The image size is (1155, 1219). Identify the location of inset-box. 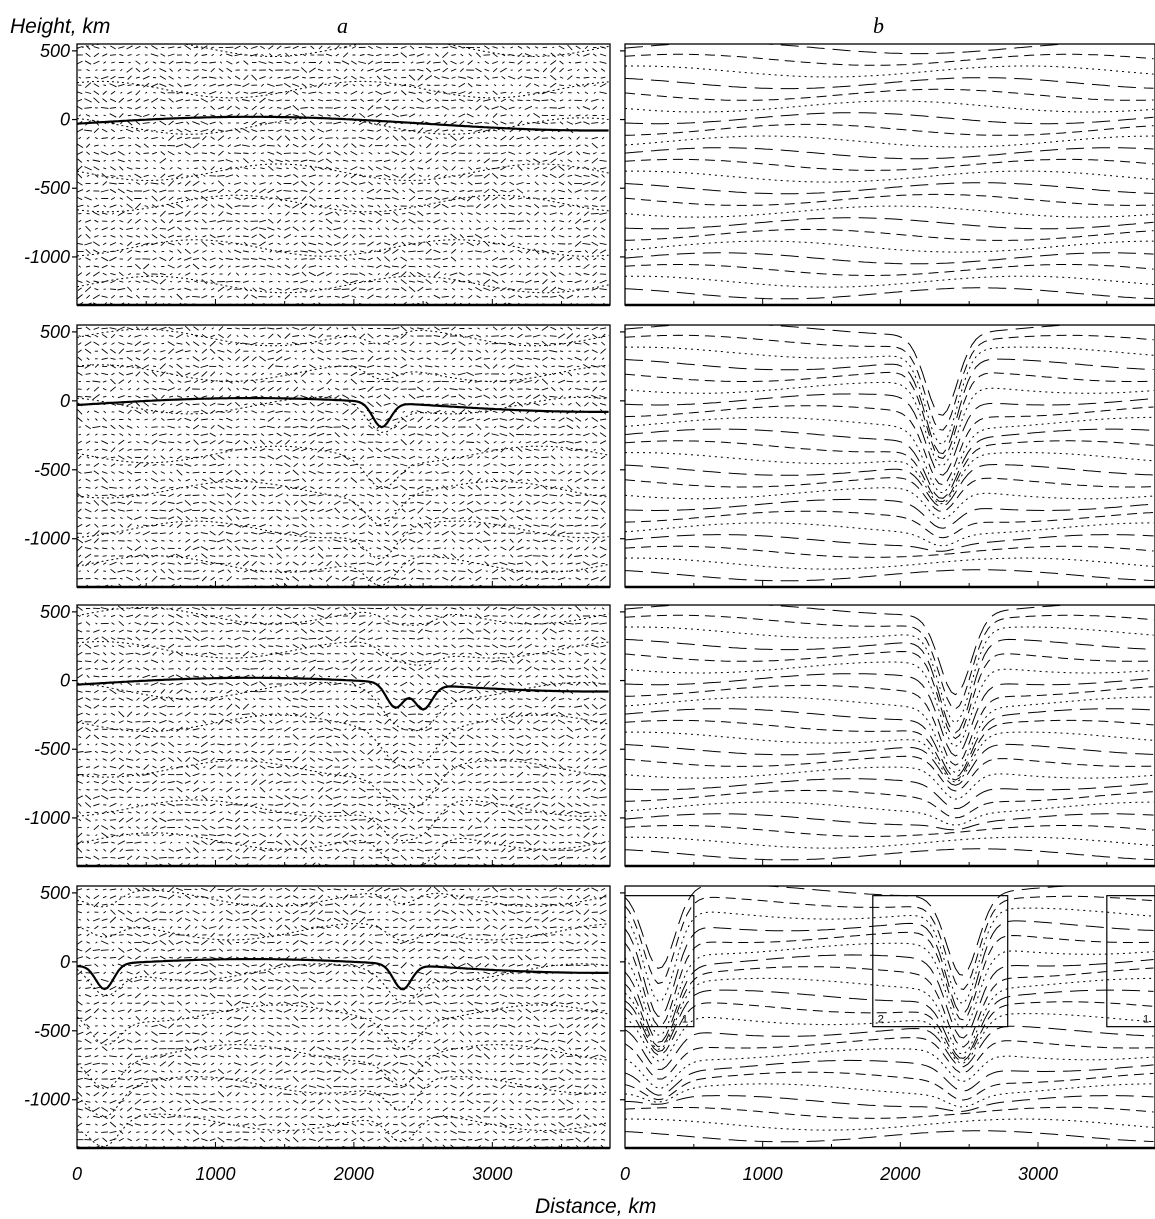
(1130, 961).